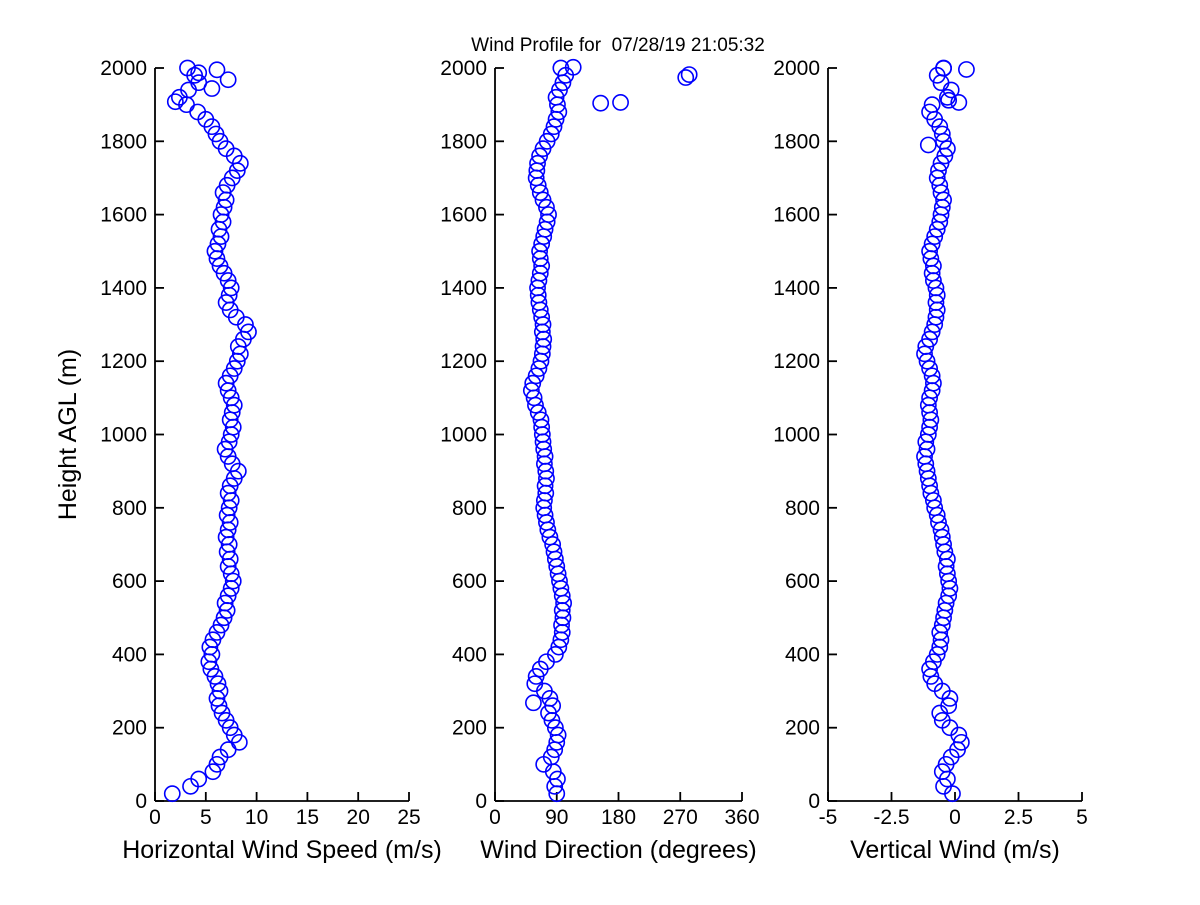  Describe the element at coordinates (741, 817) in the screenshot. I see `x-tick-label: 360` at that location.